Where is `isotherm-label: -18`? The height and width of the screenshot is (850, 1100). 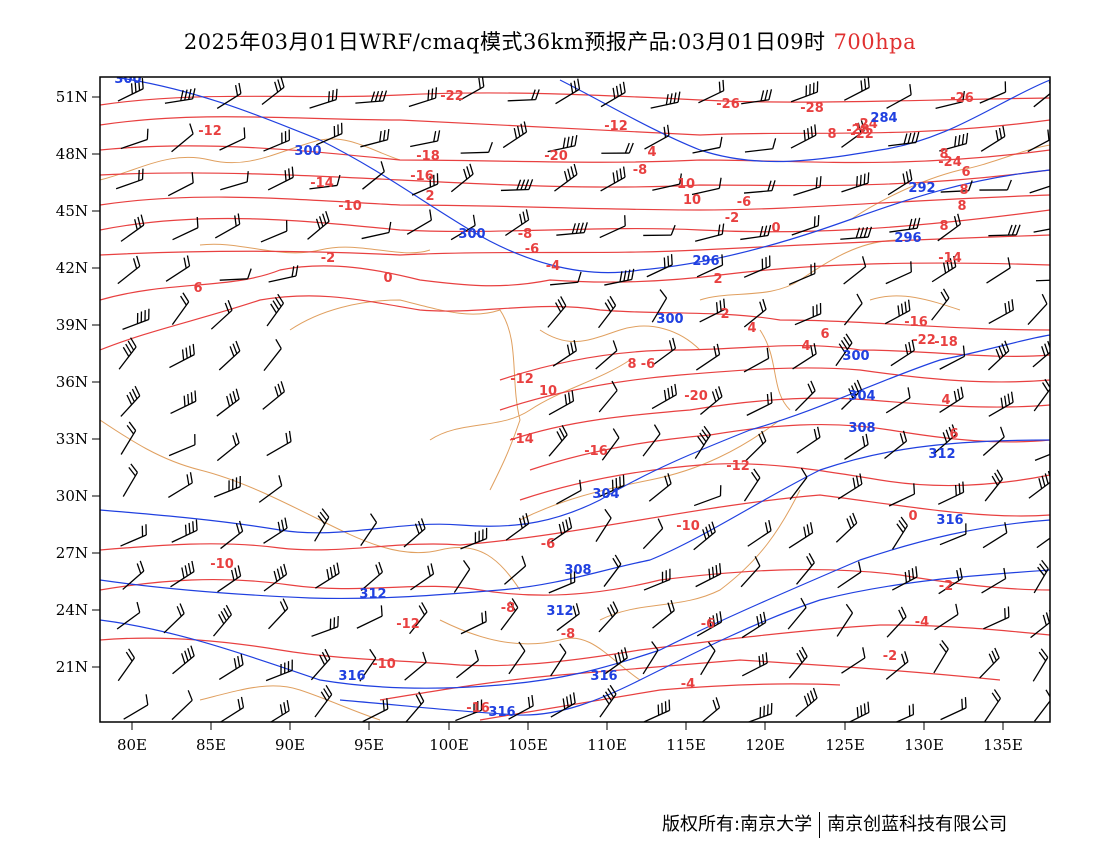
isotherm-label: -18 is located at coordinates (946, 342).